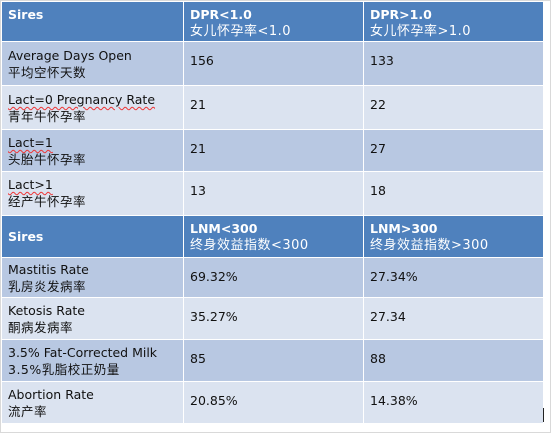 Image resolution: width=551 pixels, height=433 pixels. What do you see at coordinates (92, 107) in the screenshot?
I see `row-label: Lact=0 Pregnancy Rate 青年牛怀孕率` at bounding box center [92, 107].